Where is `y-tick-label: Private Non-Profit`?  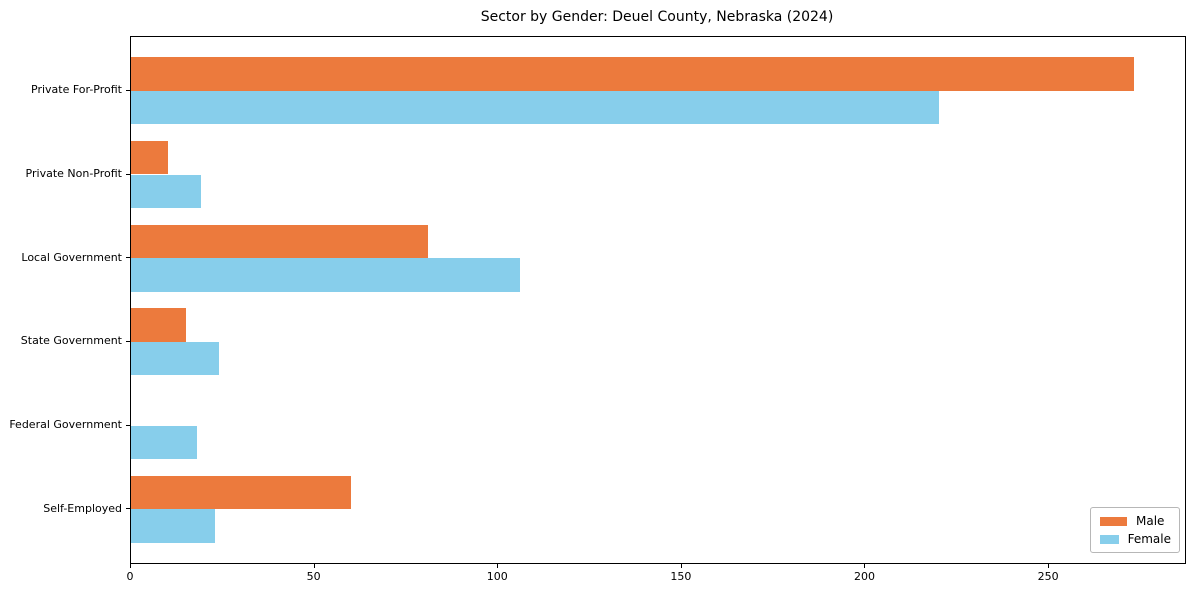
y-tick-label: Private Non-Profit is located at coordinates (73, 173).